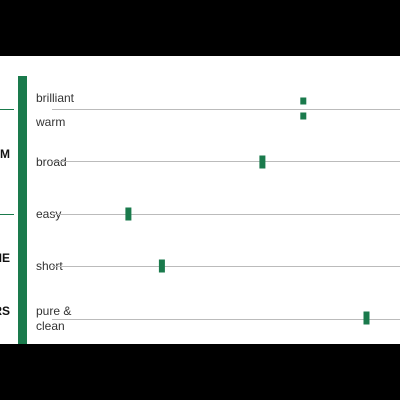 This screenshot has height=400, width=400. I want to click on row-label-short: short, so click(49, 266).